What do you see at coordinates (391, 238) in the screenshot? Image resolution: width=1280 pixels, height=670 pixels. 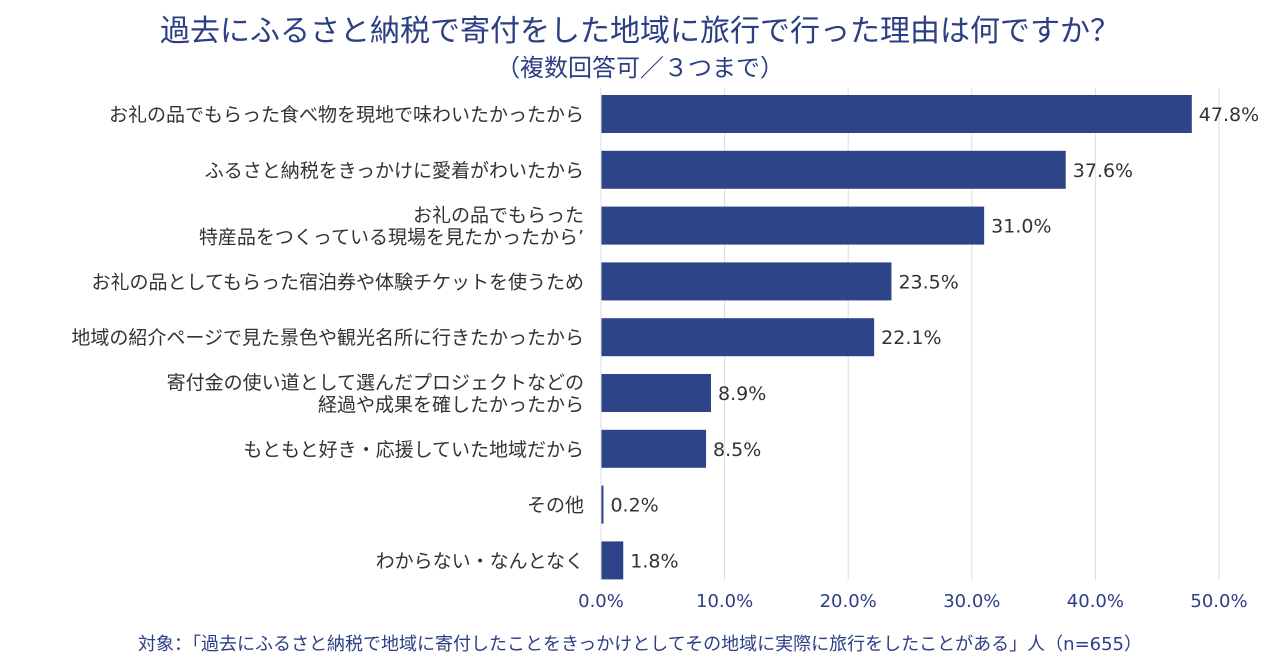 I see `category-label: 特産品をつくっている現場を見たかったから’` at bounding box center [391, 238].